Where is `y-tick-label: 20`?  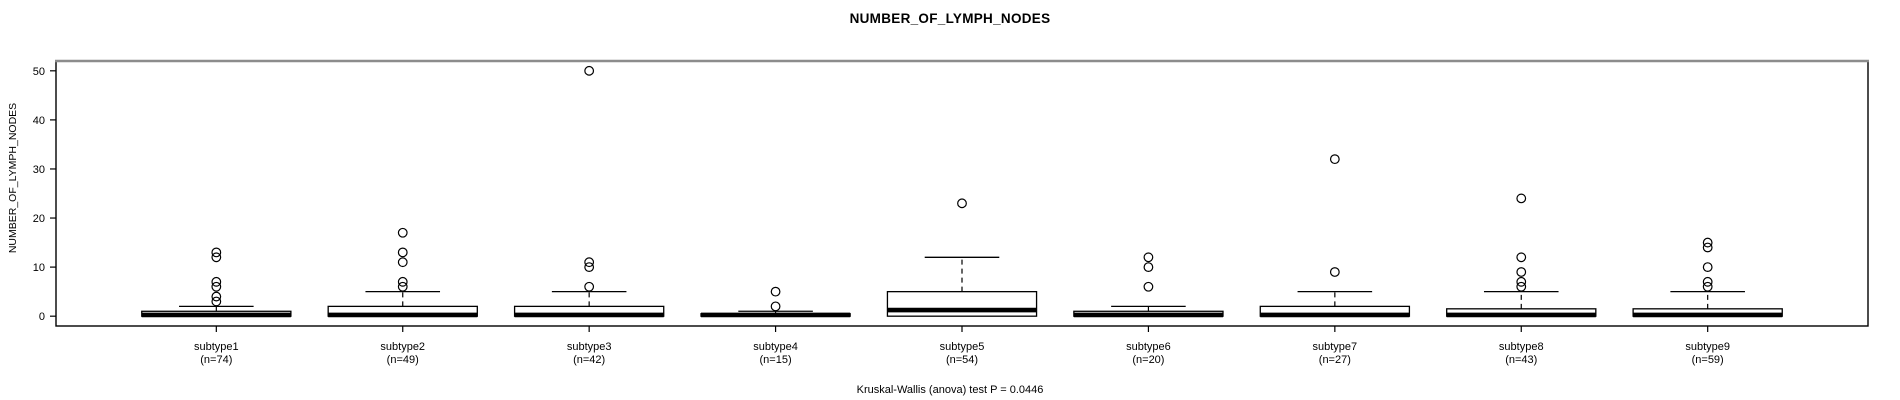 y-tick-label: 20 is located at coordinates (39, 219).